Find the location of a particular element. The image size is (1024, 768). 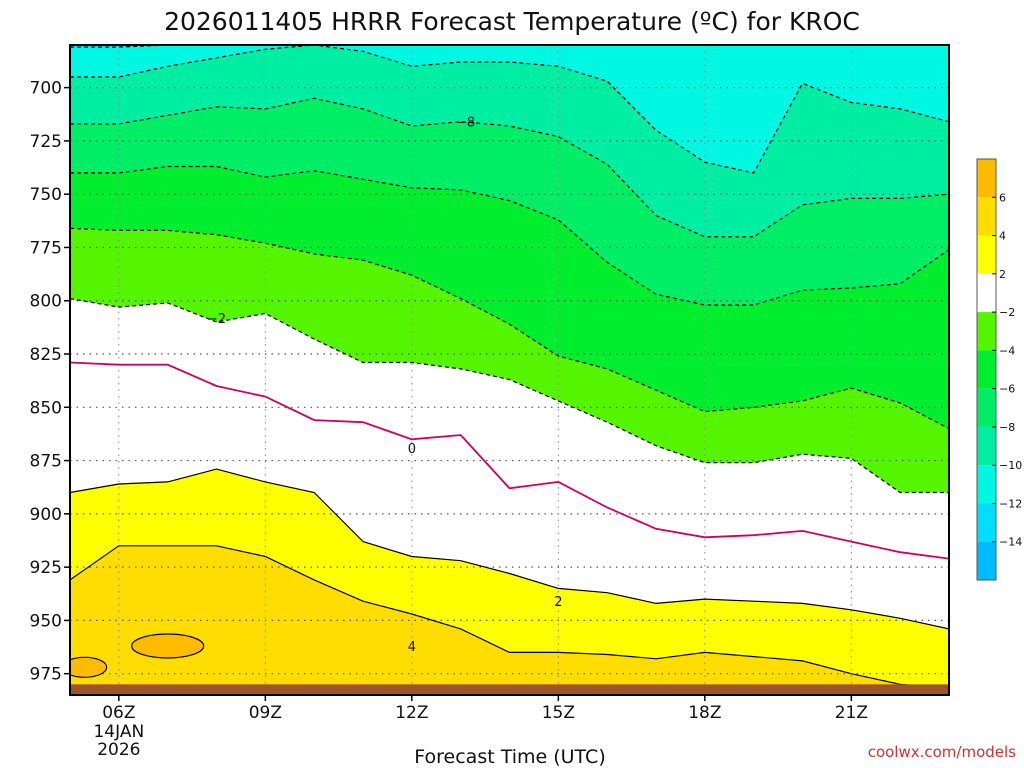

xtick-sublabel: 2026 is located at coordinates (118, 750).